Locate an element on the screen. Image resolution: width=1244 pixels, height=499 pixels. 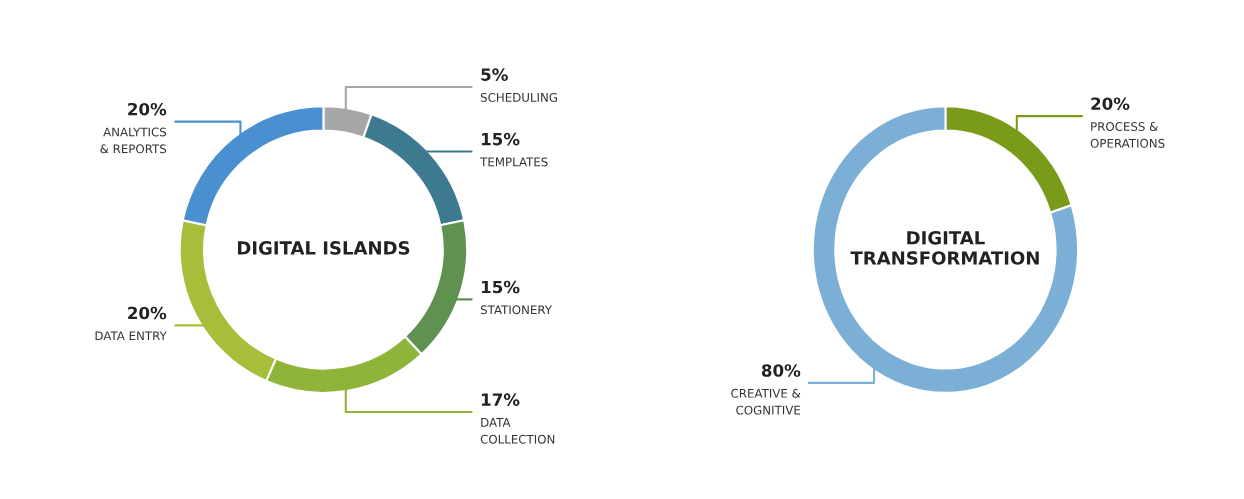
data-label: 5% is located at coordinates (494, 74).